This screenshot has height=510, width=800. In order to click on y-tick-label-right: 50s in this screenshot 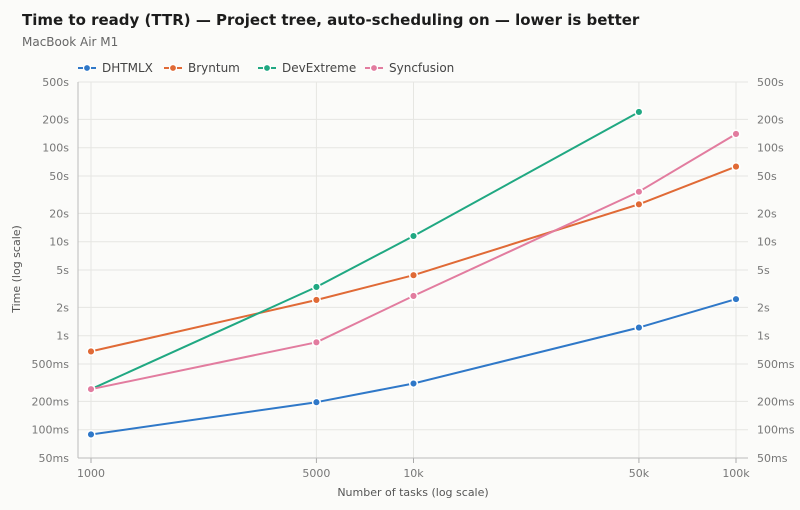, I will do `click(767, 176)`.